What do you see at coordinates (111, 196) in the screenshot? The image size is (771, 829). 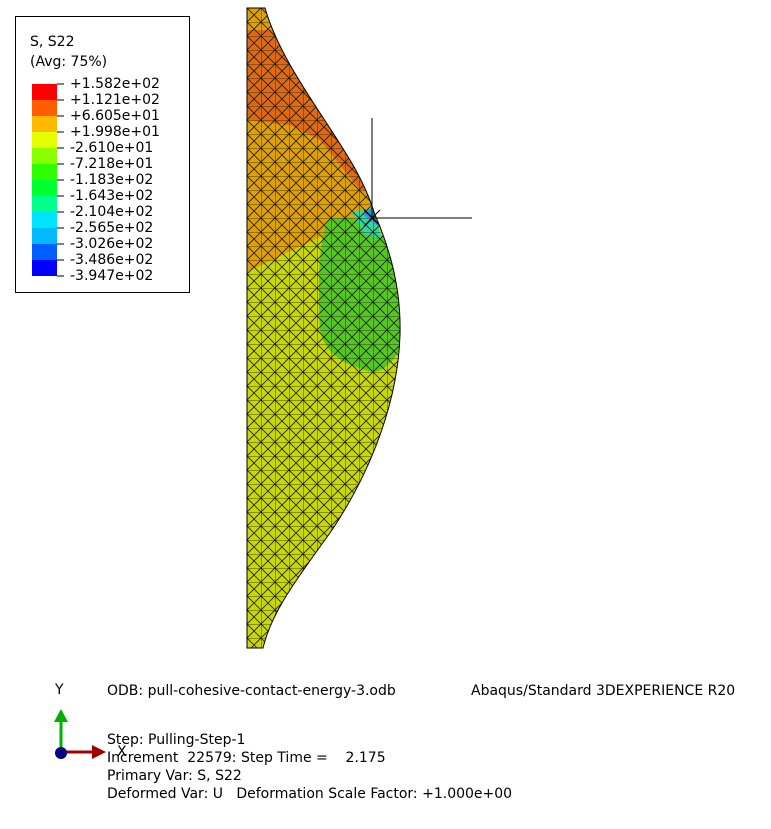 I see `legend-label: -1.643e+02` at bounding box center [111, 196].